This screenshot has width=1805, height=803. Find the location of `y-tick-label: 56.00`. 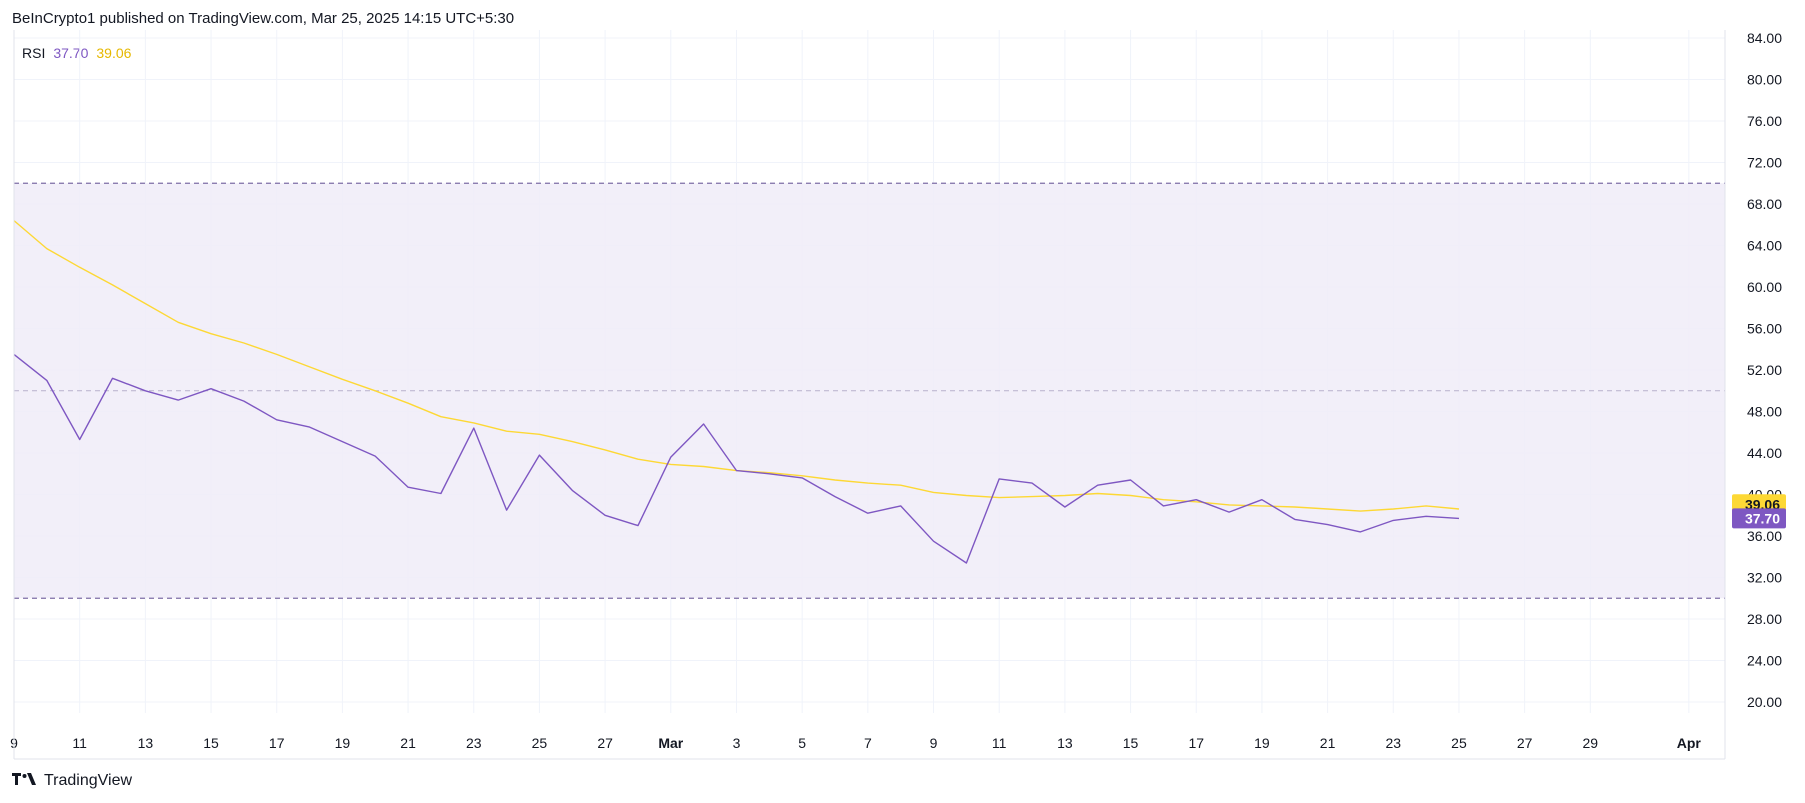

y-tick-label: 56.00 is located at coordinates (1764, 329).